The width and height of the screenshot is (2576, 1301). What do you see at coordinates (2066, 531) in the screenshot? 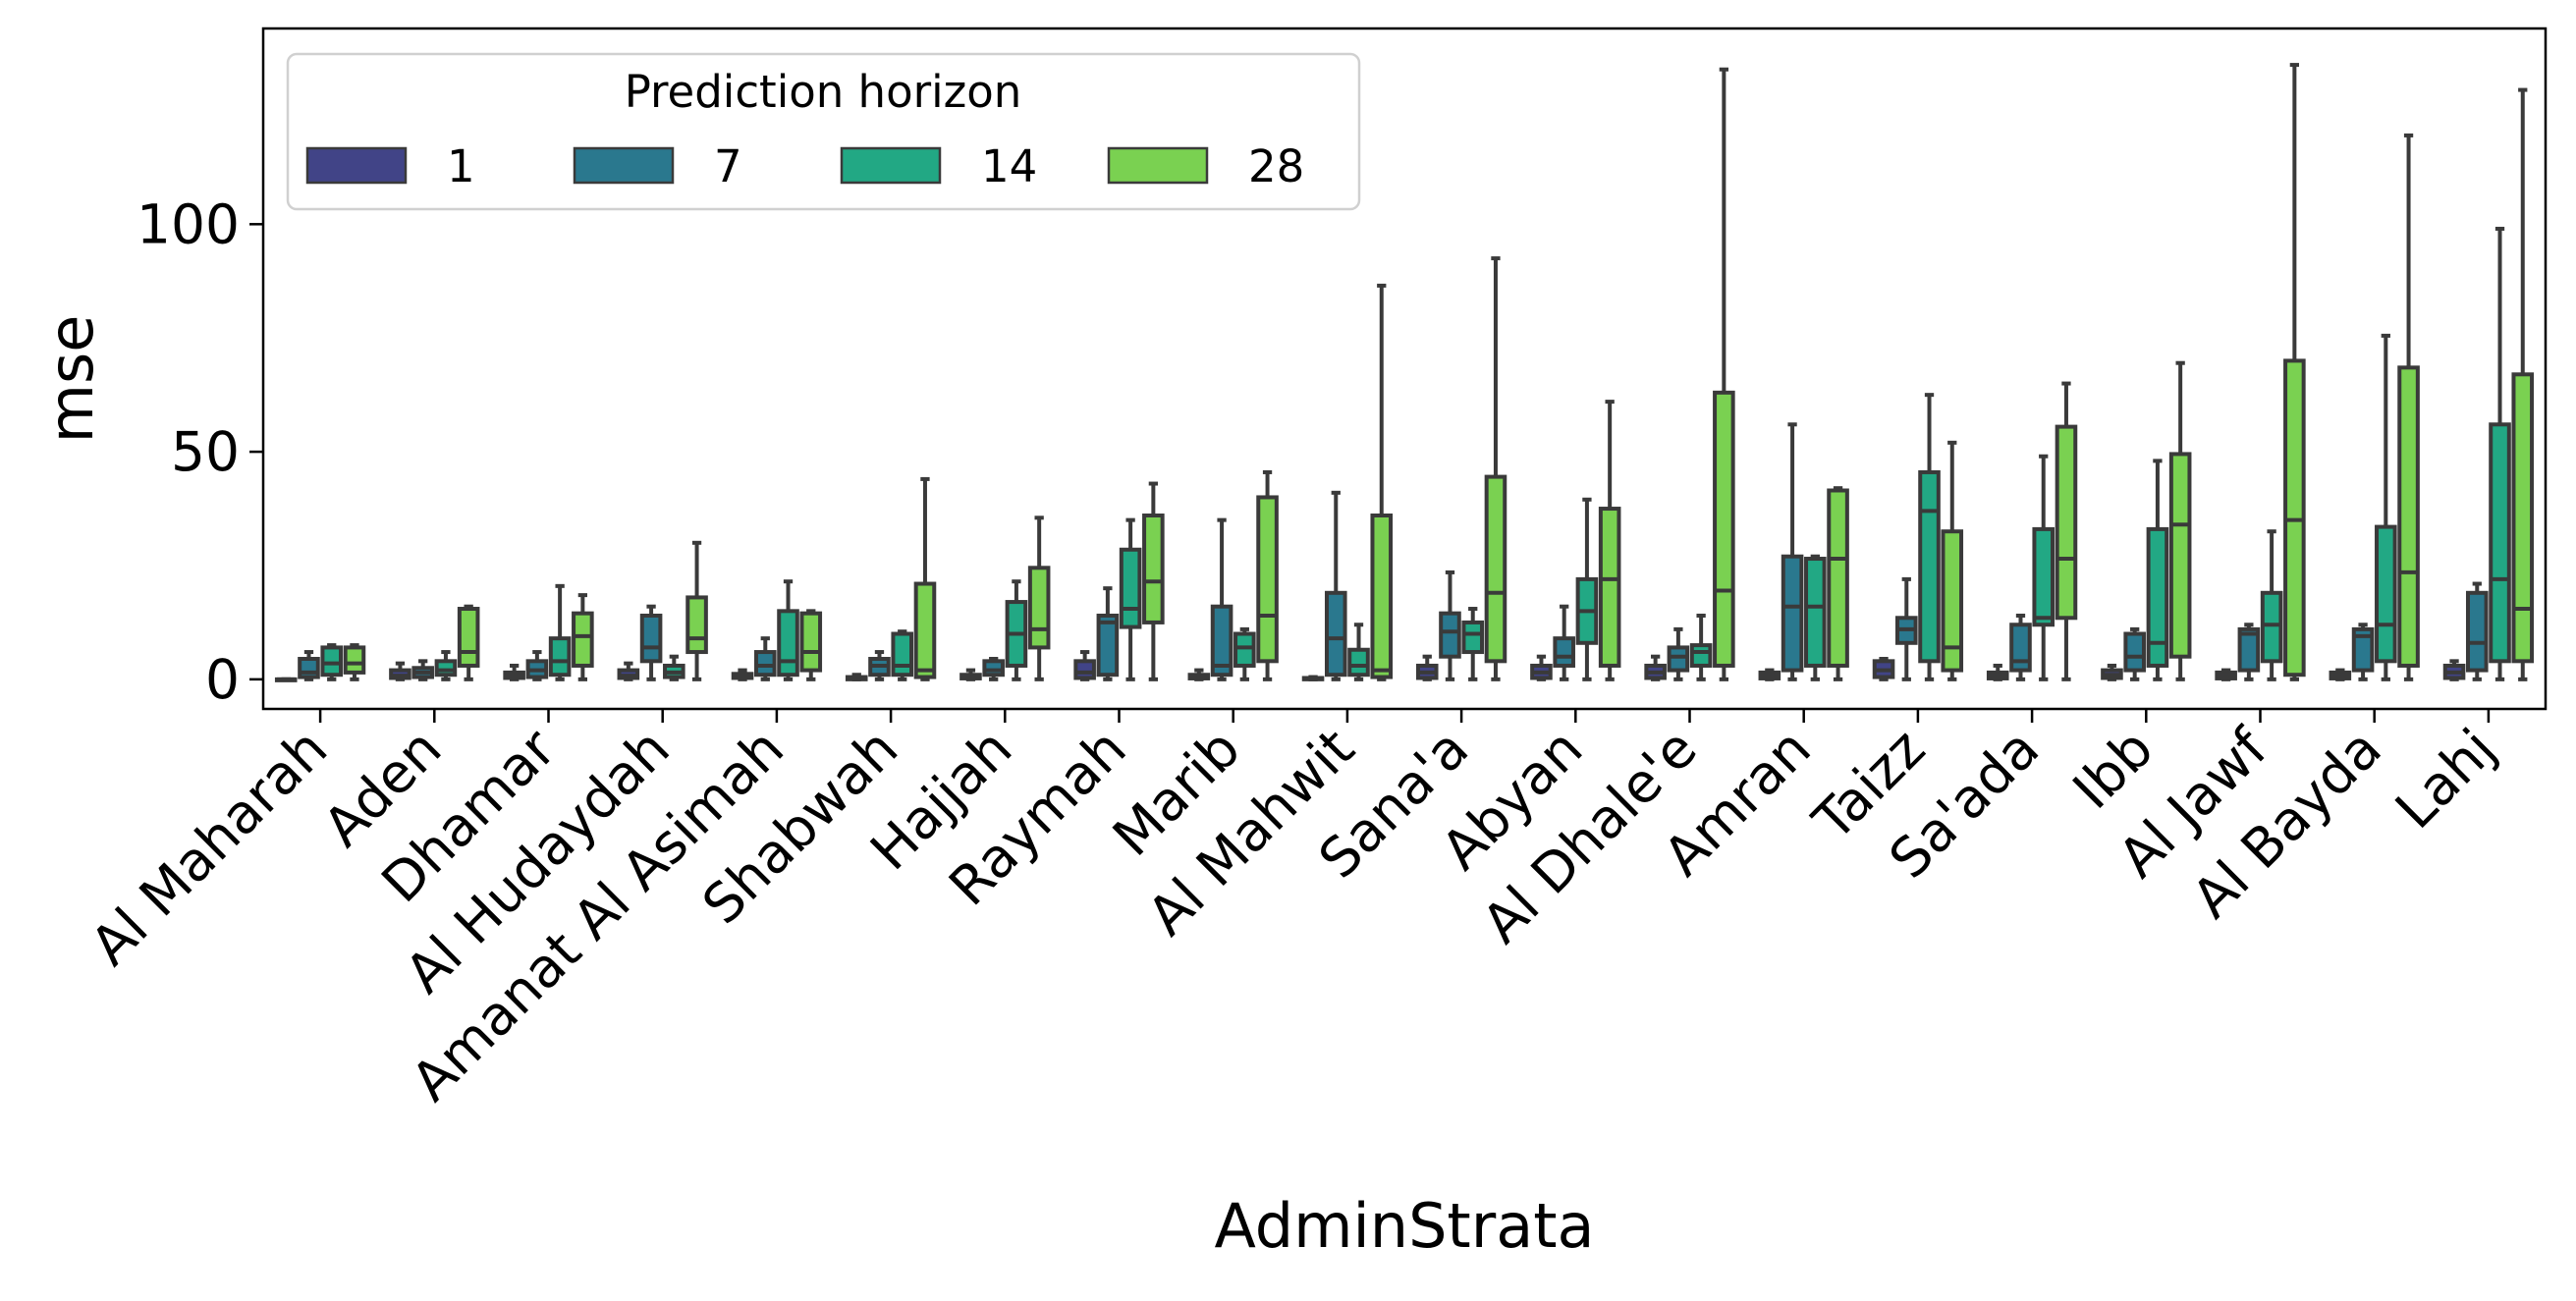
I see `box-28-Sa'ada` at bounding box center [2066, 531].